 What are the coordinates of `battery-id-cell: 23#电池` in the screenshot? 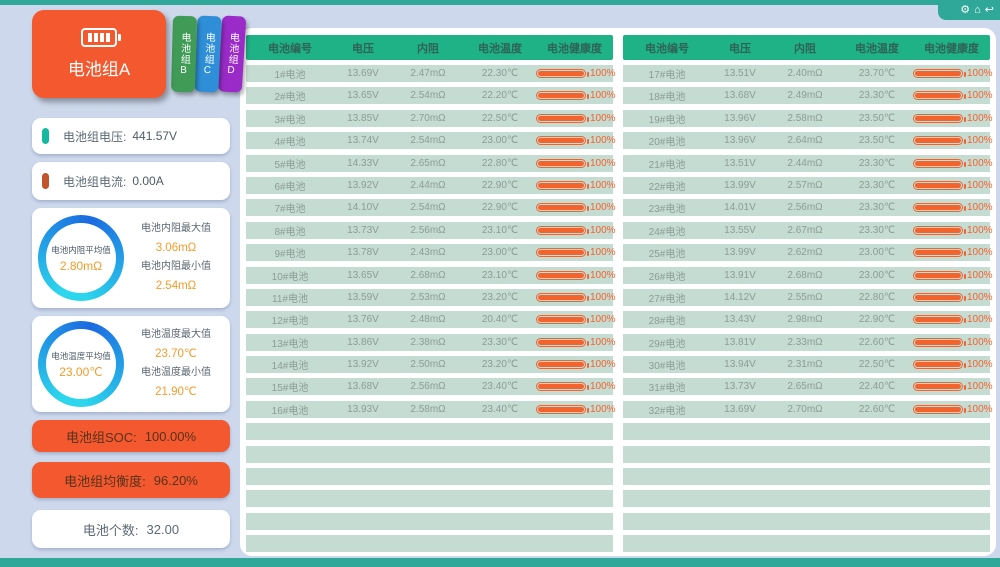 It's located at (667, 210).